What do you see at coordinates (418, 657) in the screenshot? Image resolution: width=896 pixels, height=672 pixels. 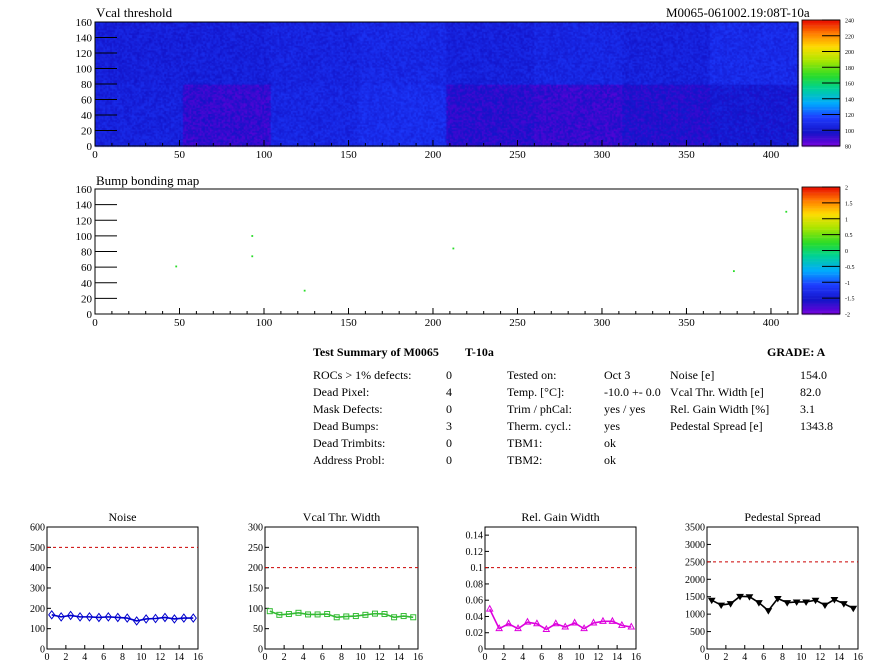 I see `x-tick-label: 16` at bounding box center [418, 657].